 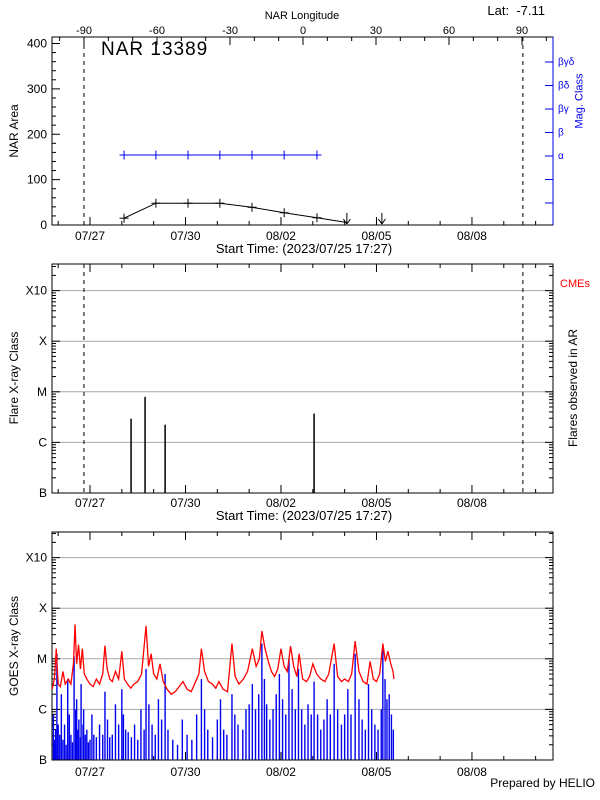 I want to click on svg-text: -90, so click(x=84, y=31).